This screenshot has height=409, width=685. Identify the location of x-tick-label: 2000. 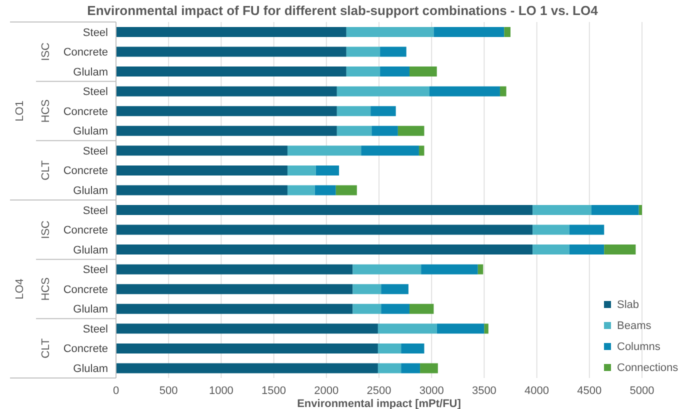
(326, 390).